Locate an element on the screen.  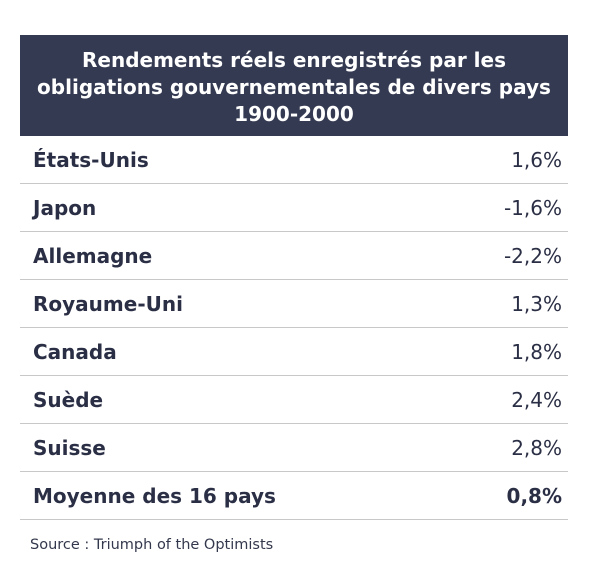
table-row: Royaume-Uni 1,3% is located at coordinates (294, 304).